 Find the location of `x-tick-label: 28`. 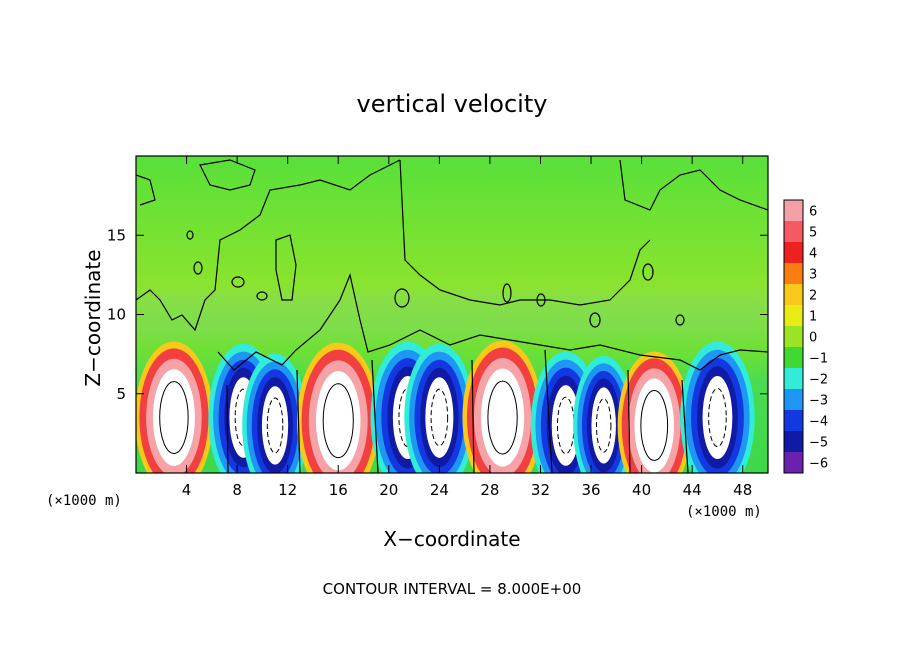

x-tick-label: 28 is located at coordinates (489, 490).